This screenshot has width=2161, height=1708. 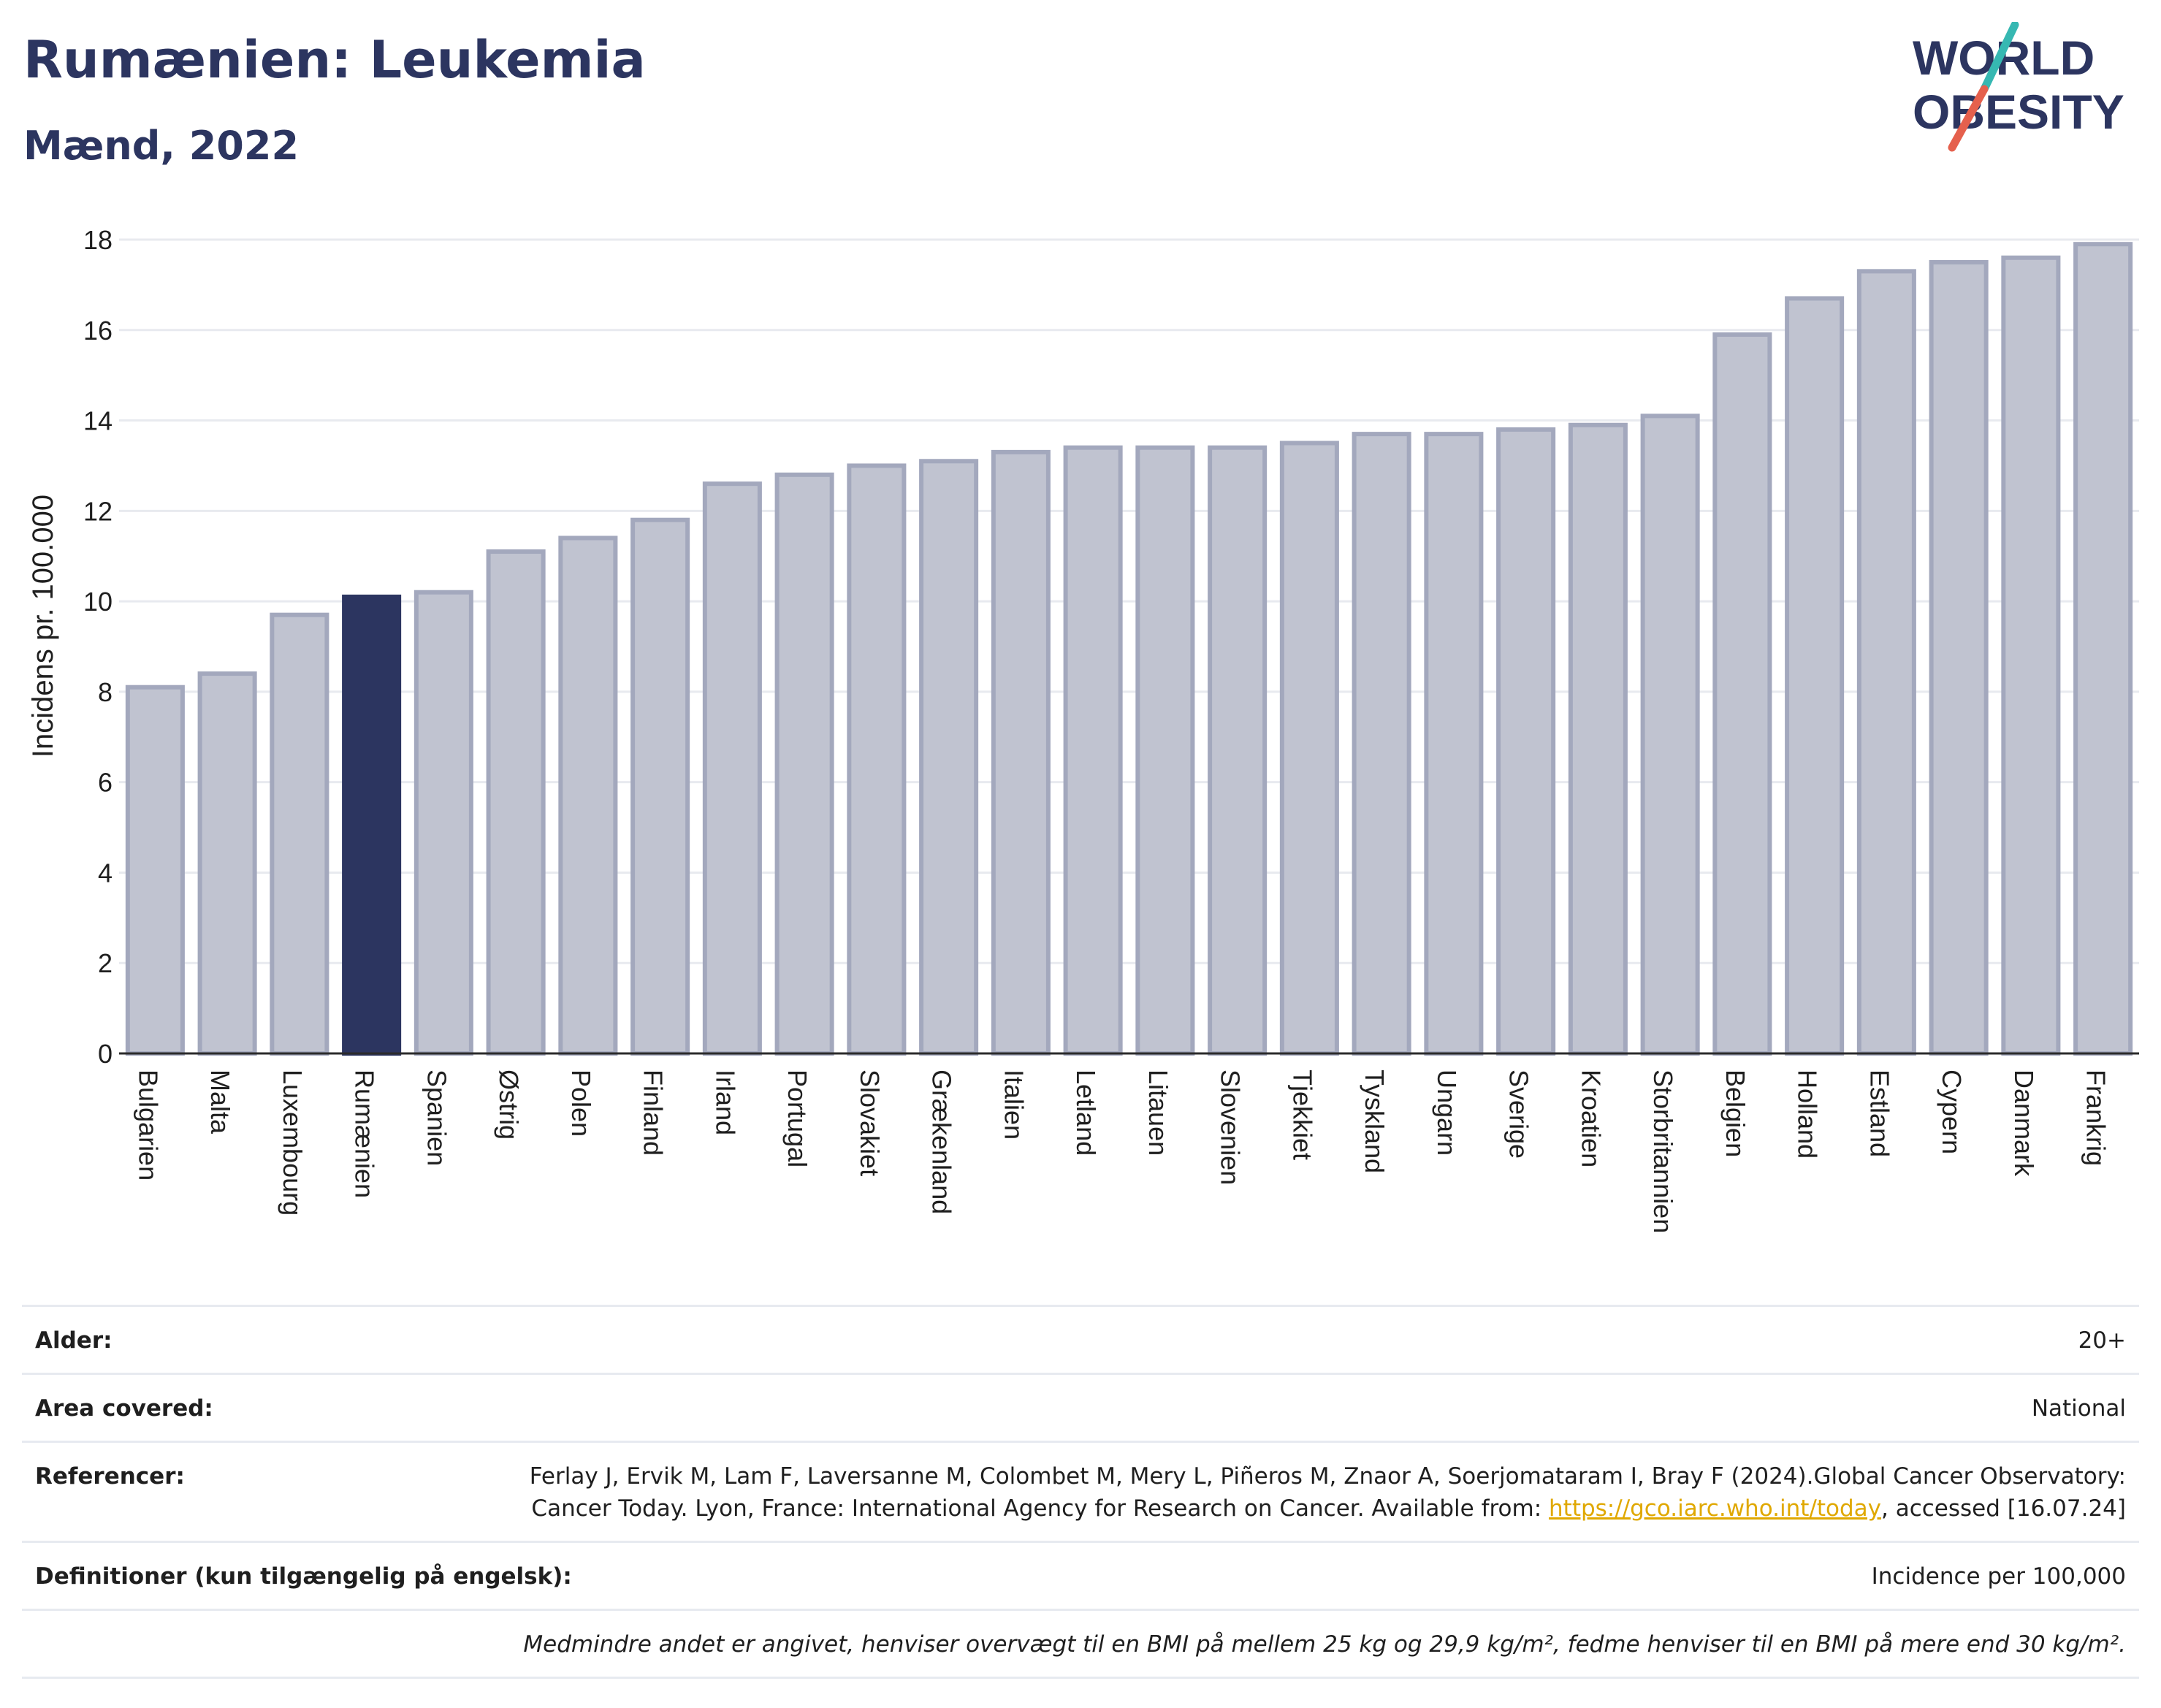 I want to click on info-row-area: Area covered: National, so click(x=1080, y=1407).